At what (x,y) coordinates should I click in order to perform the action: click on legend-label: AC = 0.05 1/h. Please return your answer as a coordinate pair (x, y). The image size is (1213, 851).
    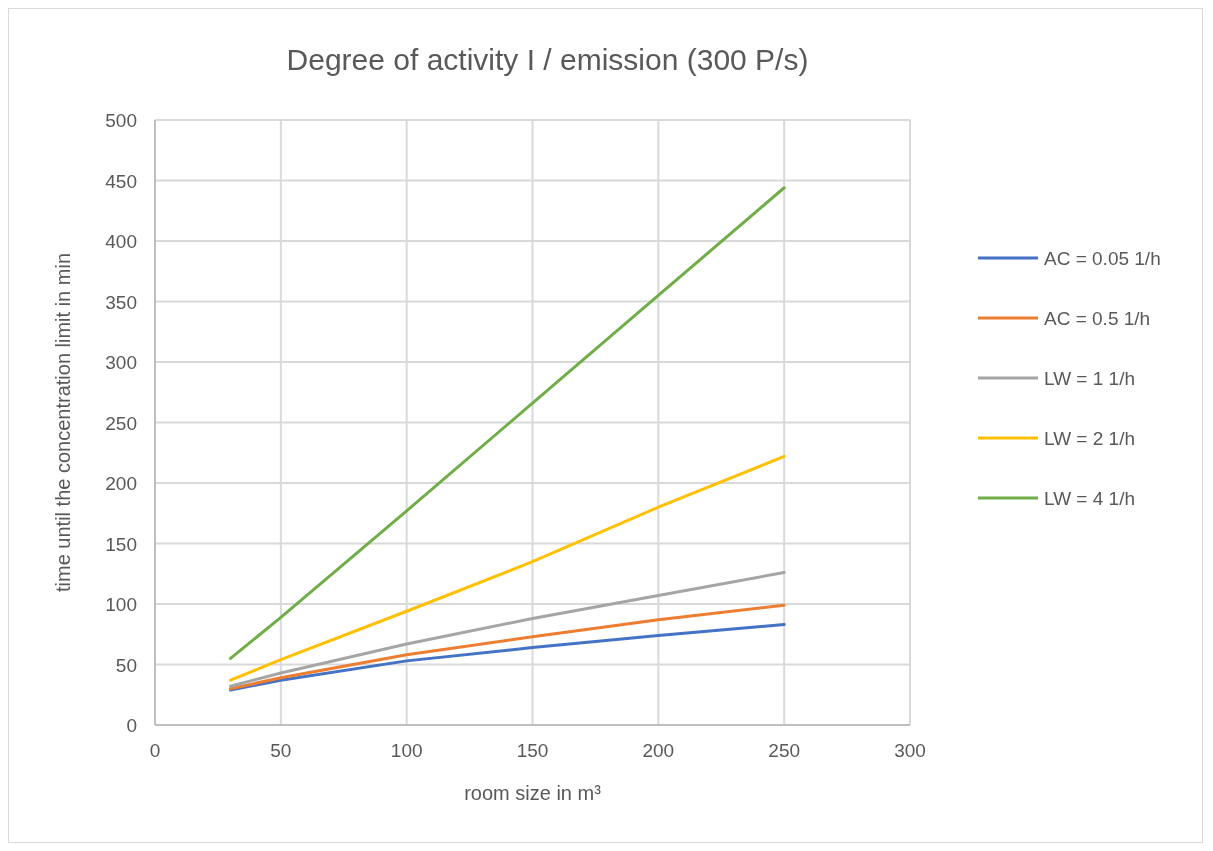
    Looking at the image, I should click on (1102, 258).